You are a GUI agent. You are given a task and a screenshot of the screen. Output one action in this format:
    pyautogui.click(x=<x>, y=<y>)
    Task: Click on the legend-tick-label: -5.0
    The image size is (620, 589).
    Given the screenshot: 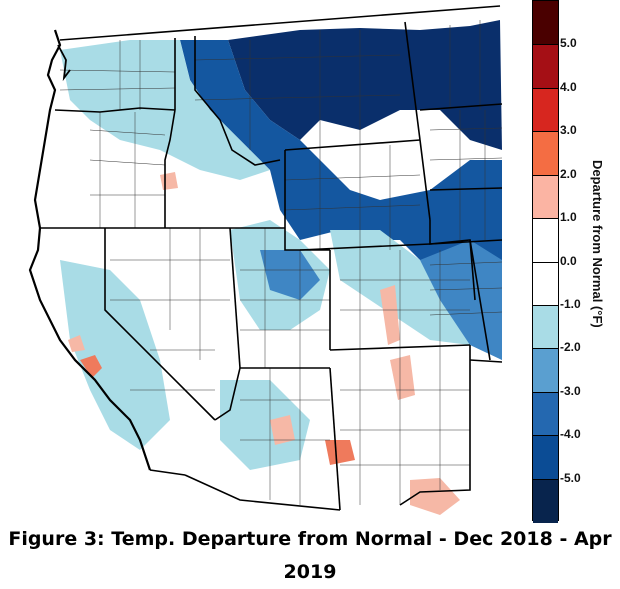 What is the action you would take?
    pyautogui.click(x=570, y=477)
    